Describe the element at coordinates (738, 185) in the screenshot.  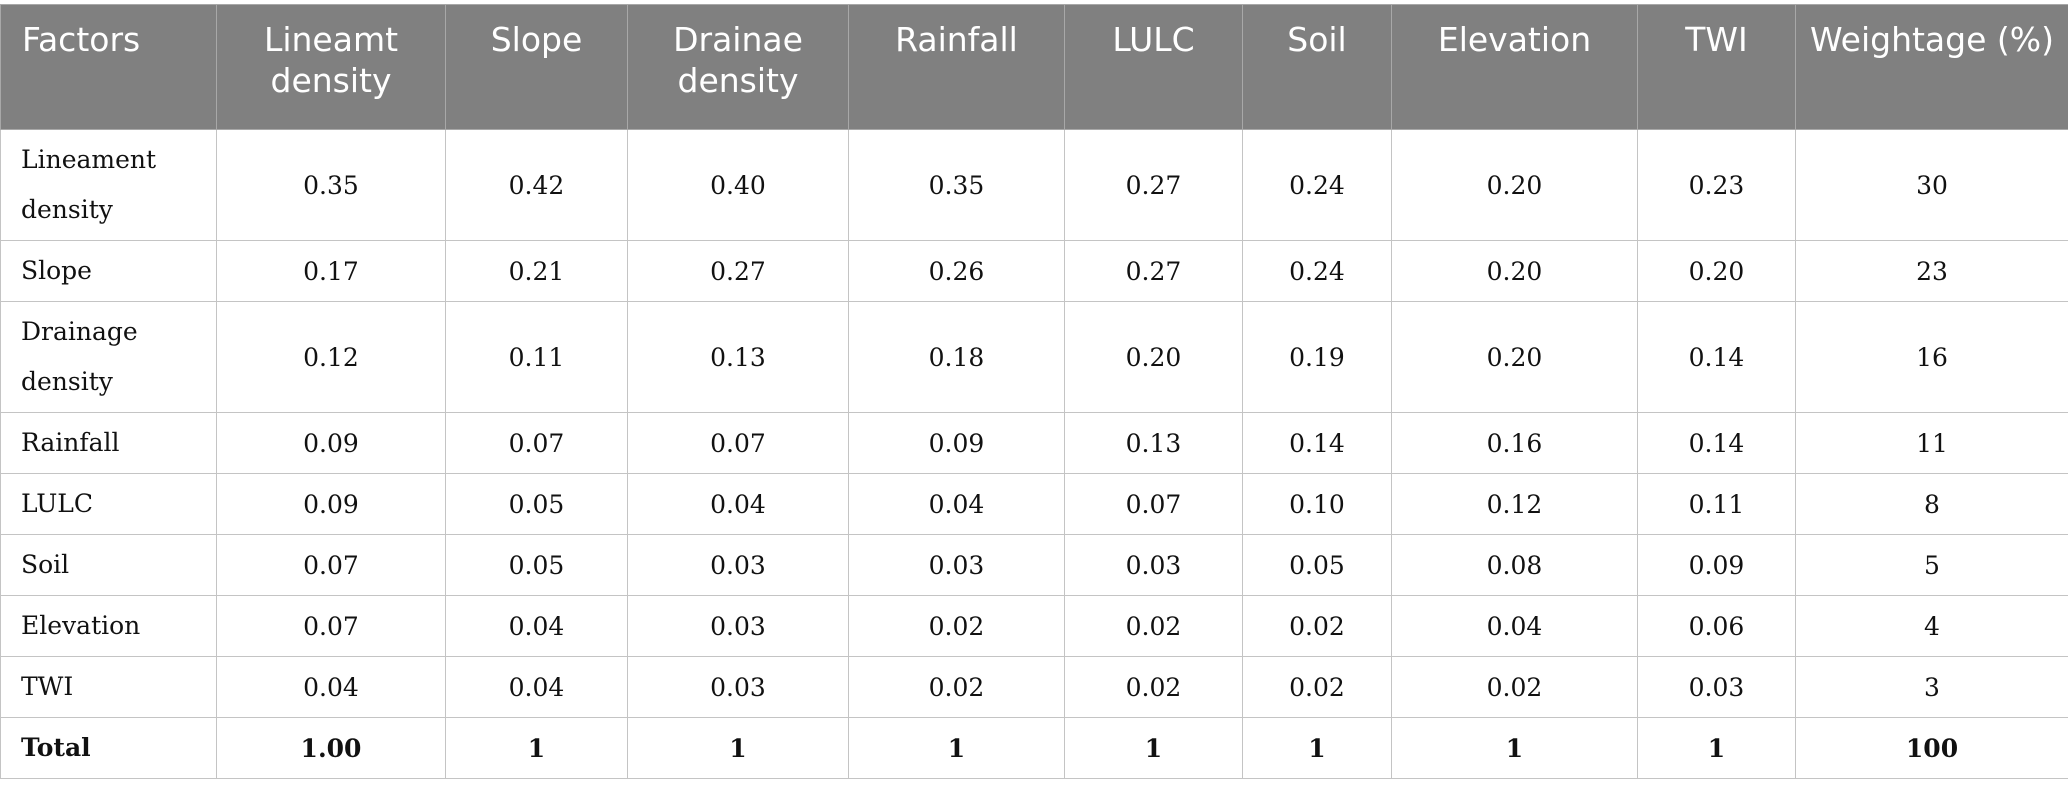
I see `table-cell: 0.40` at that location.